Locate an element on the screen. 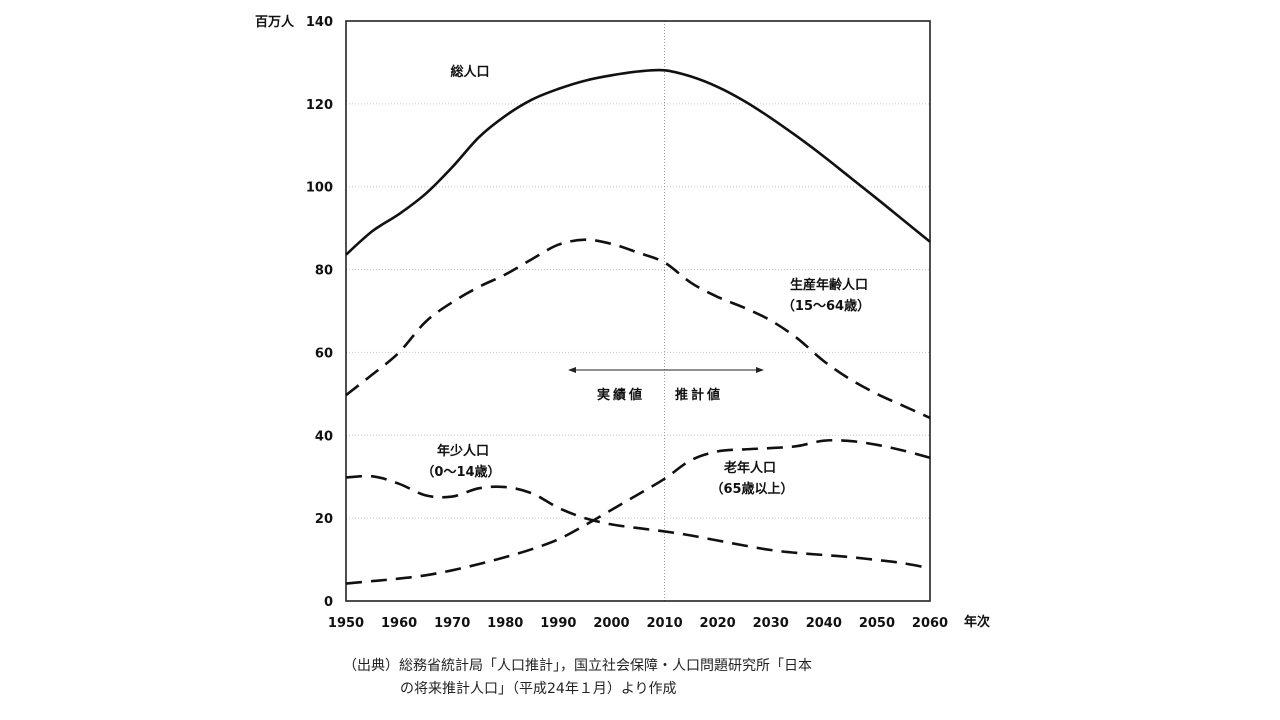 The height and width of the screenshot is (720, 1280). y-tick-label: 100 is located at coordinates (319, 188).